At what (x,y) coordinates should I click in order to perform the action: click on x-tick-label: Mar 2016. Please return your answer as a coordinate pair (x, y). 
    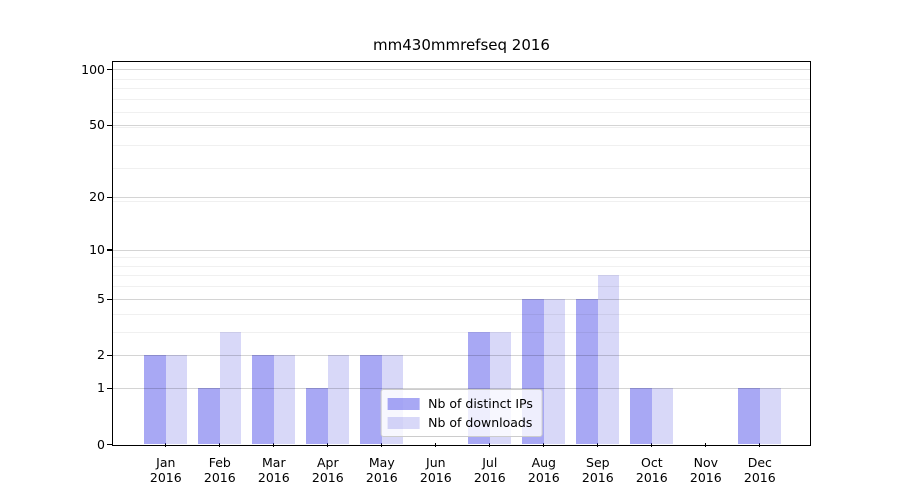
    Looking at the image, I should click on (274, 470).